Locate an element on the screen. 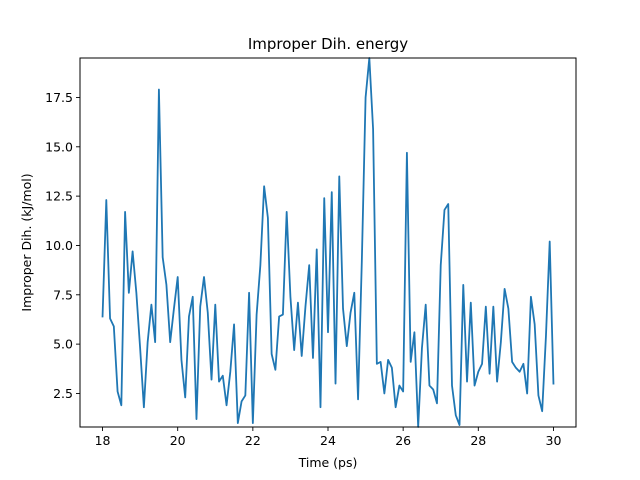 The width and height of the screenshot is (640, 480). y-axis: 2.5 5.0 7.5 10.0 12.5 15.0 17.5 is located at coordinates (62, 245).